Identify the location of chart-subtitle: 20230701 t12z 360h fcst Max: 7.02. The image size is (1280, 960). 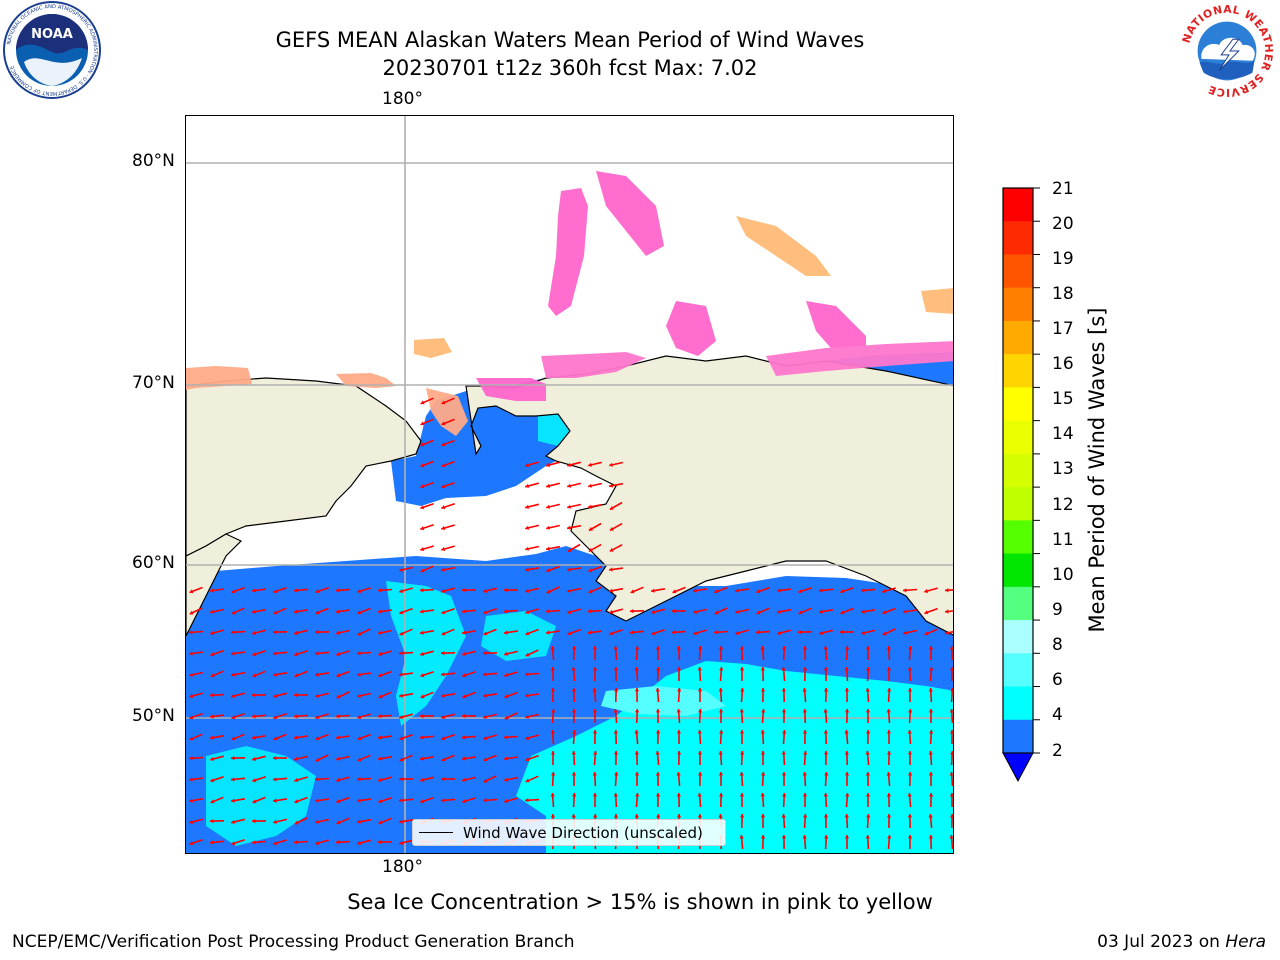
(570, 68).